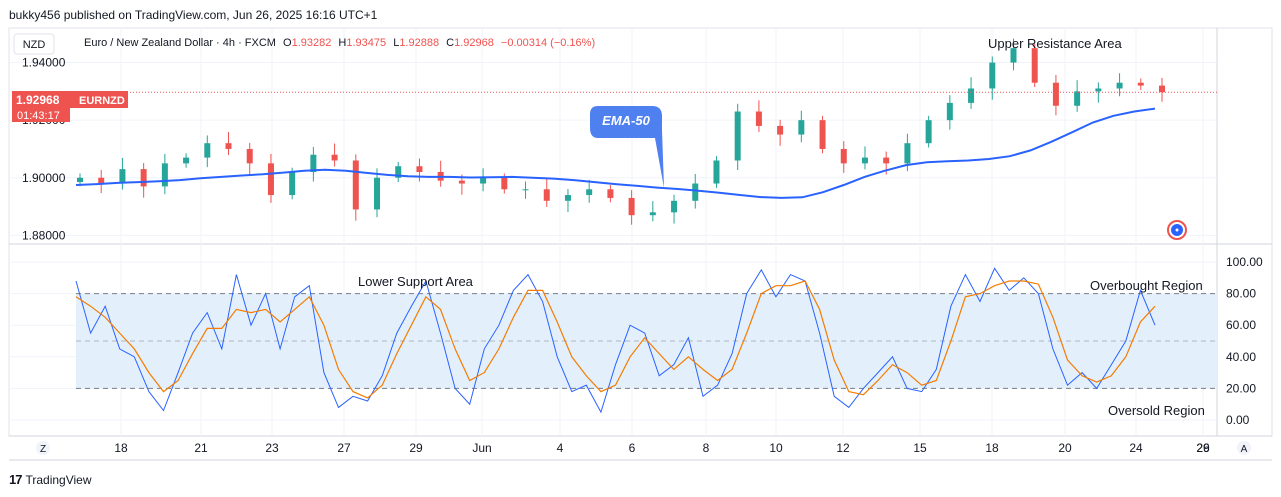 The width and height of the screenshot is (1281, 497). What do you see at coordinates (416, 281) in the screenshot?
I see `lower-support-label: Lower Support Area` at bounding box center [416, 281].